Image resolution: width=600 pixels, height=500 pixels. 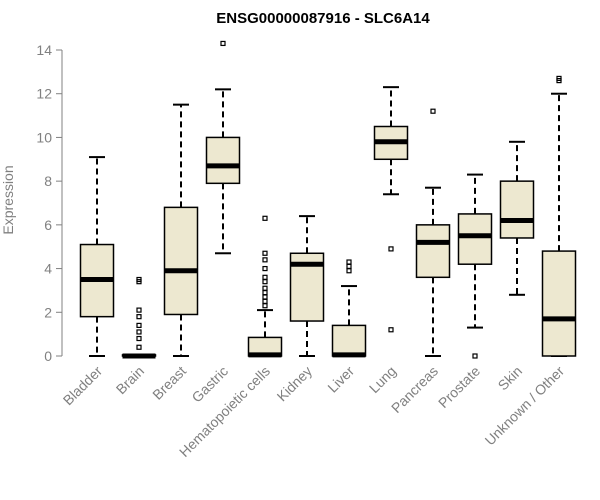 I want to click on x-tick-label: Kidney, so click(x=295, y=384).